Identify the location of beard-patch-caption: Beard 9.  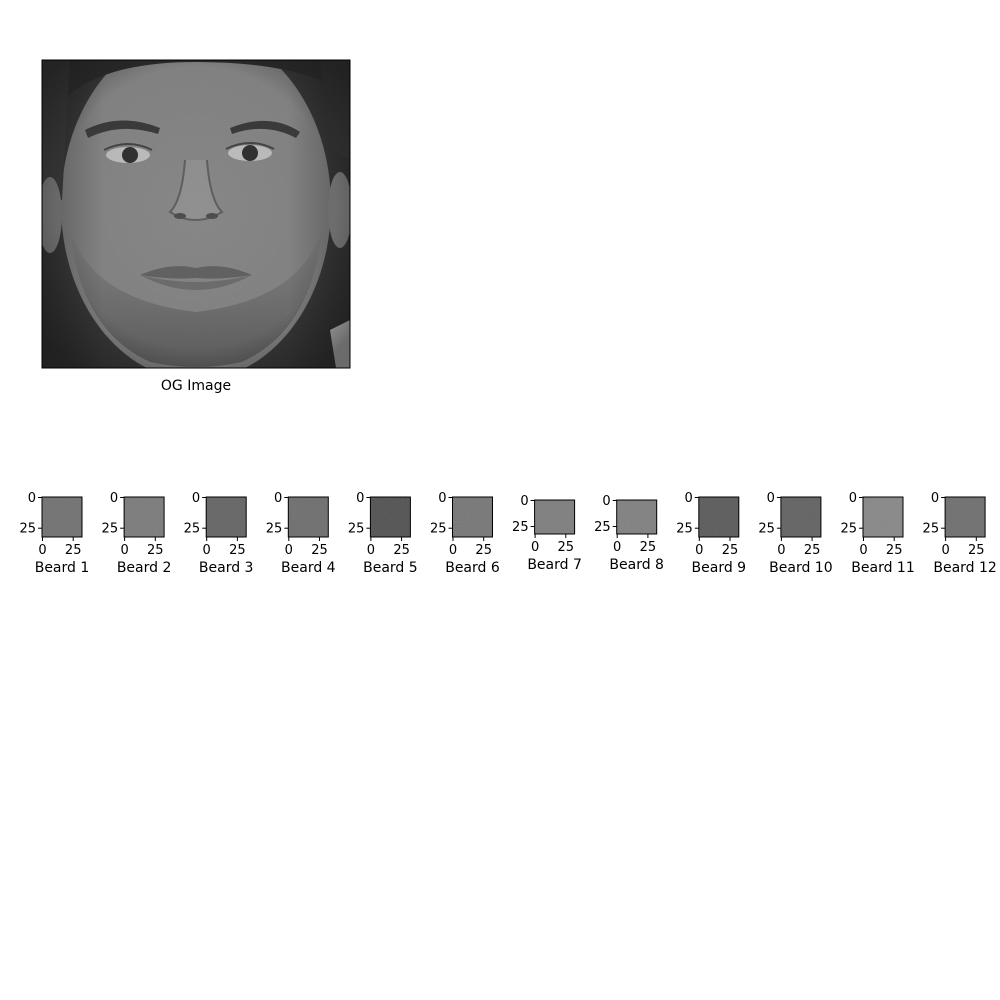
(719, 568).